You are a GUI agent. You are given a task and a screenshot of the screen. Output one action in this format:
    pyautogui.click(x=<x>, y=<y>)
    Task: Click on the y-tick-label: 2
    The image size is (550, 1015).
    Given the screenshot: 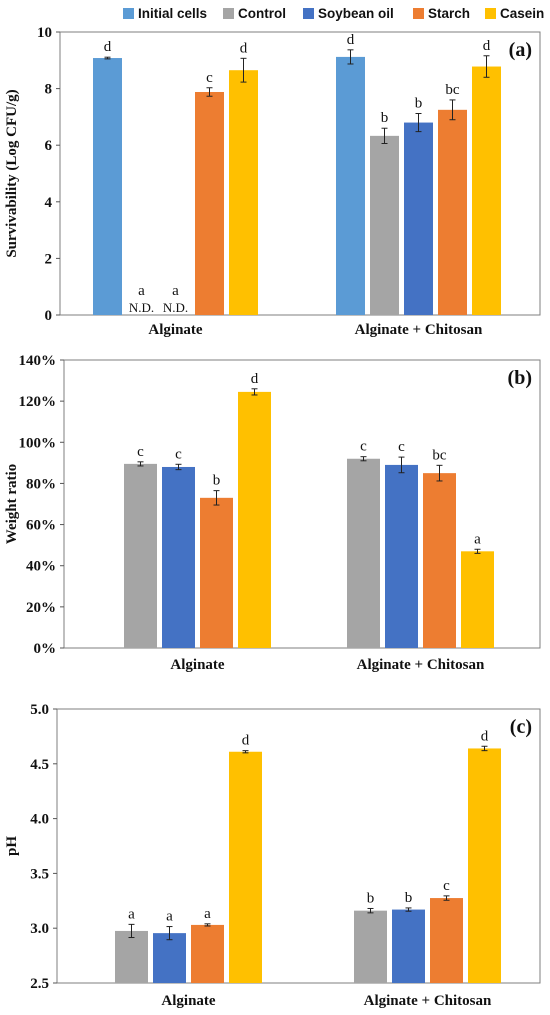 What is the action you would take?
    pyautogui.click(x=49, y=259)
    